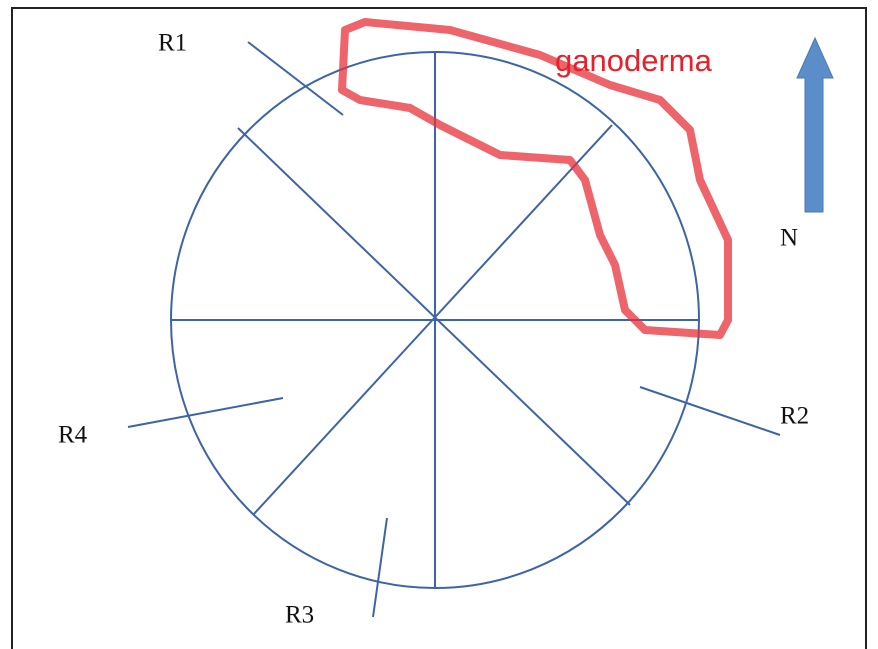  What do you see at coordinates (794, 416) in the screenshot?
I see `region-label: R2` at bounding box center [794, 416].